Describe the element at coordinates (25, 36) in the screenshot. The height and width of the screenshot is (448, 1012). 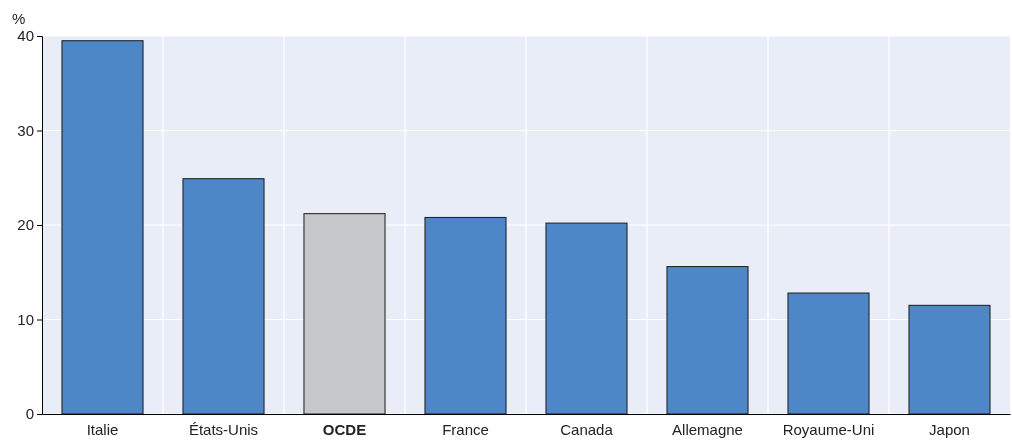
I see `y-tick-label: 40` at that location.